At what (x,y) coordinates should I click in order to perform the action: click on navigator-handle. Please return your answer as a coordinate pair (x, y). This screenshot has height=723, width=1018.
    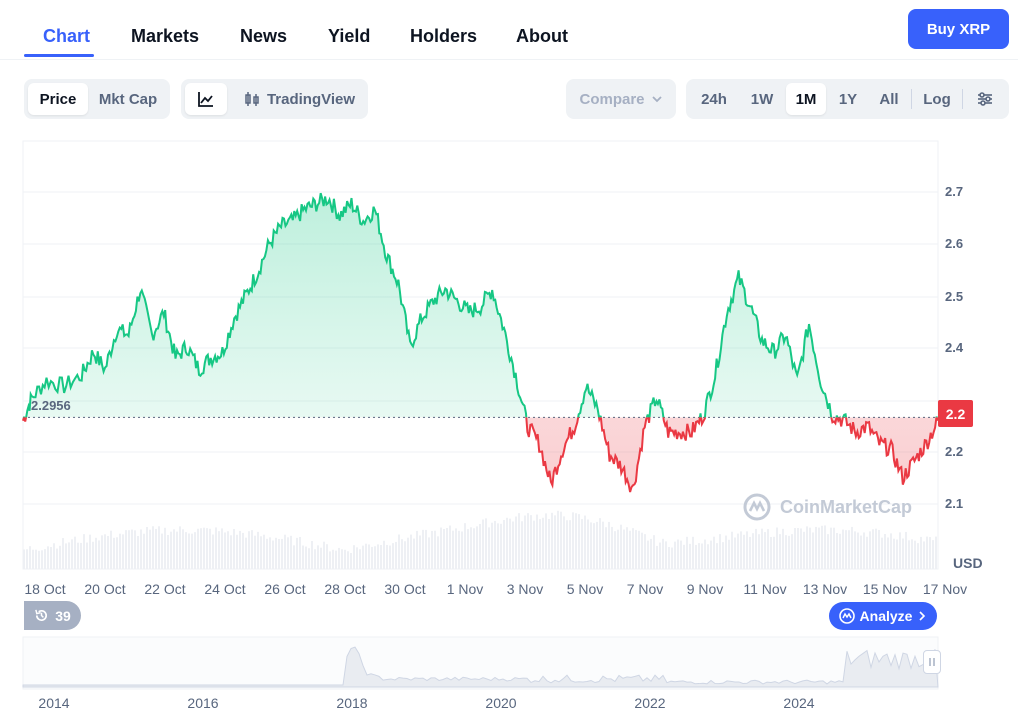
    Looking at the image, I should click on (932, 662).